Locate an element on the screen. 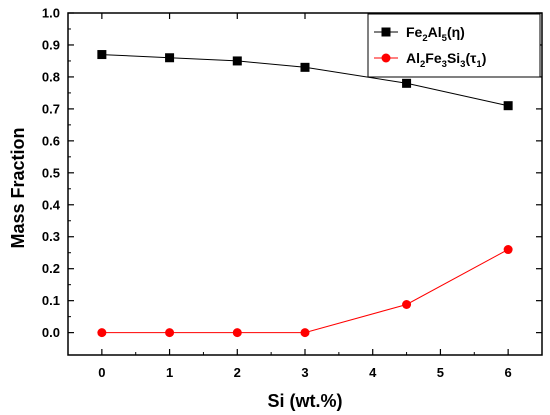  series-1-line is located at coordinates (305, 80).